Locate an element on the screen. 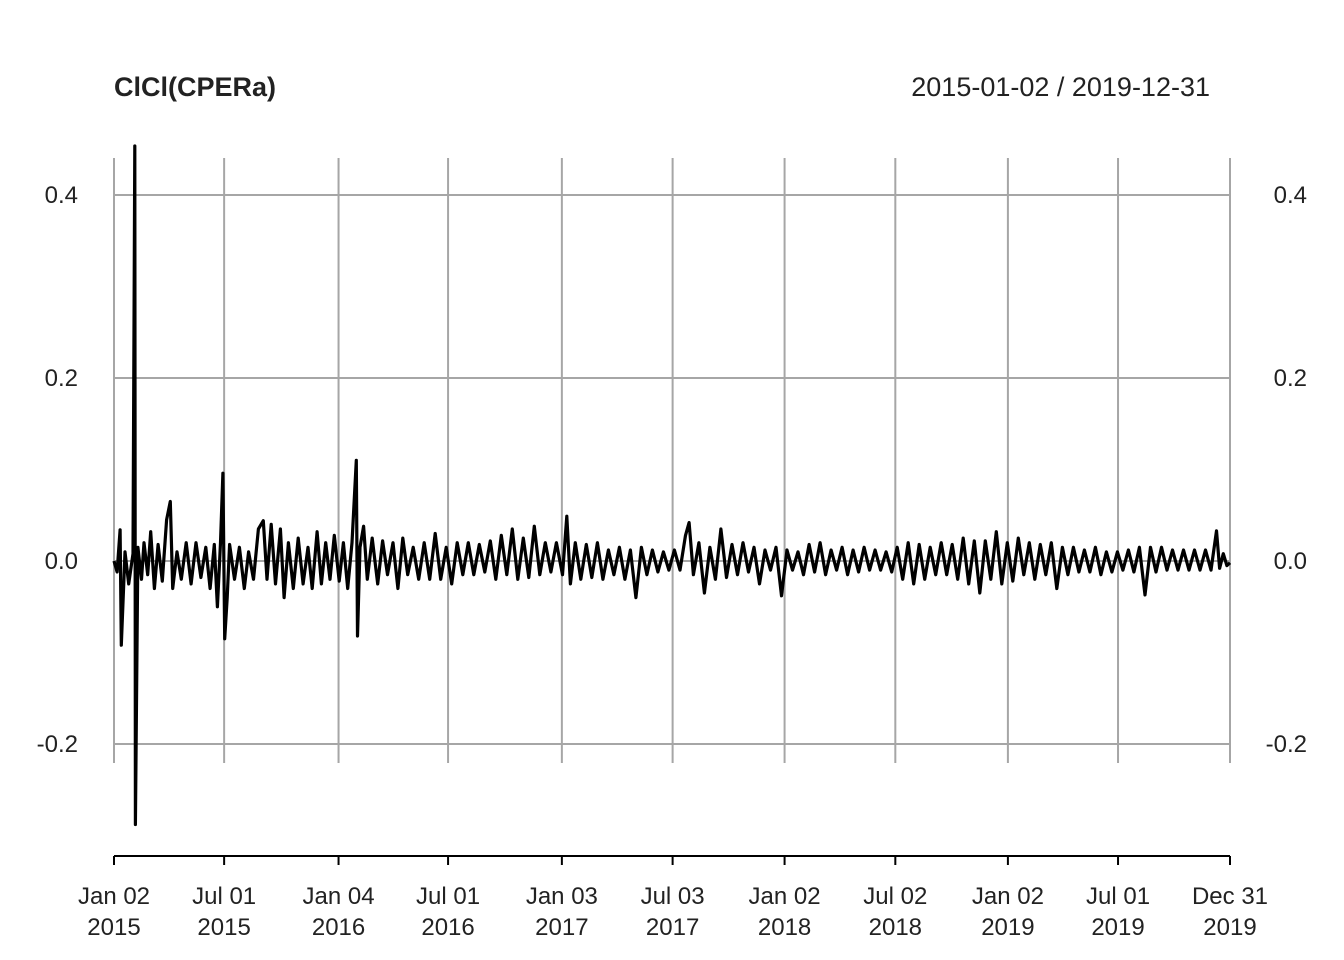  x-tick-label-date: Jul 03 is located at coordinates (673, 896).